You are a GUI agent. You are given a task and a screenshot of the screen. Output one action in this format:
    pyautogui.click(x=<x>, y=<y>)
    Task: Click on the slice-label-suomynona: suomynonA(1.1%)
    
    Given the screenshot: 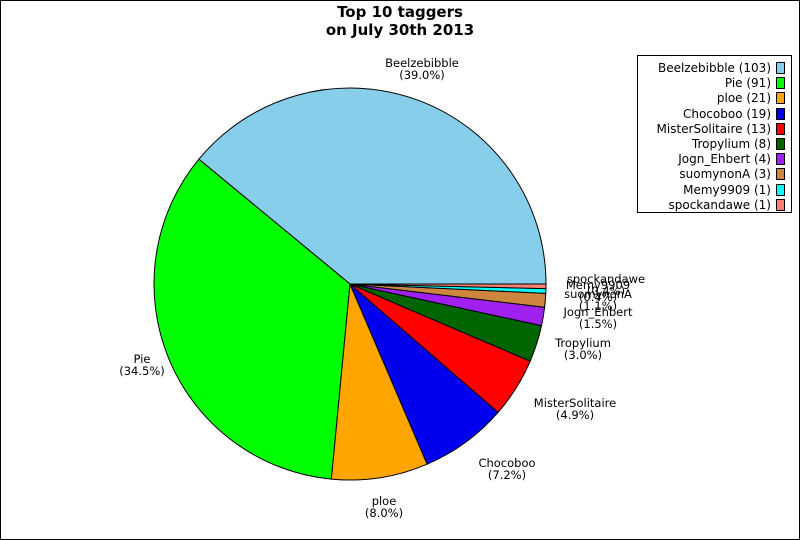 What is the action you would take?
    pyautogui.click(x=598, y=300)
    